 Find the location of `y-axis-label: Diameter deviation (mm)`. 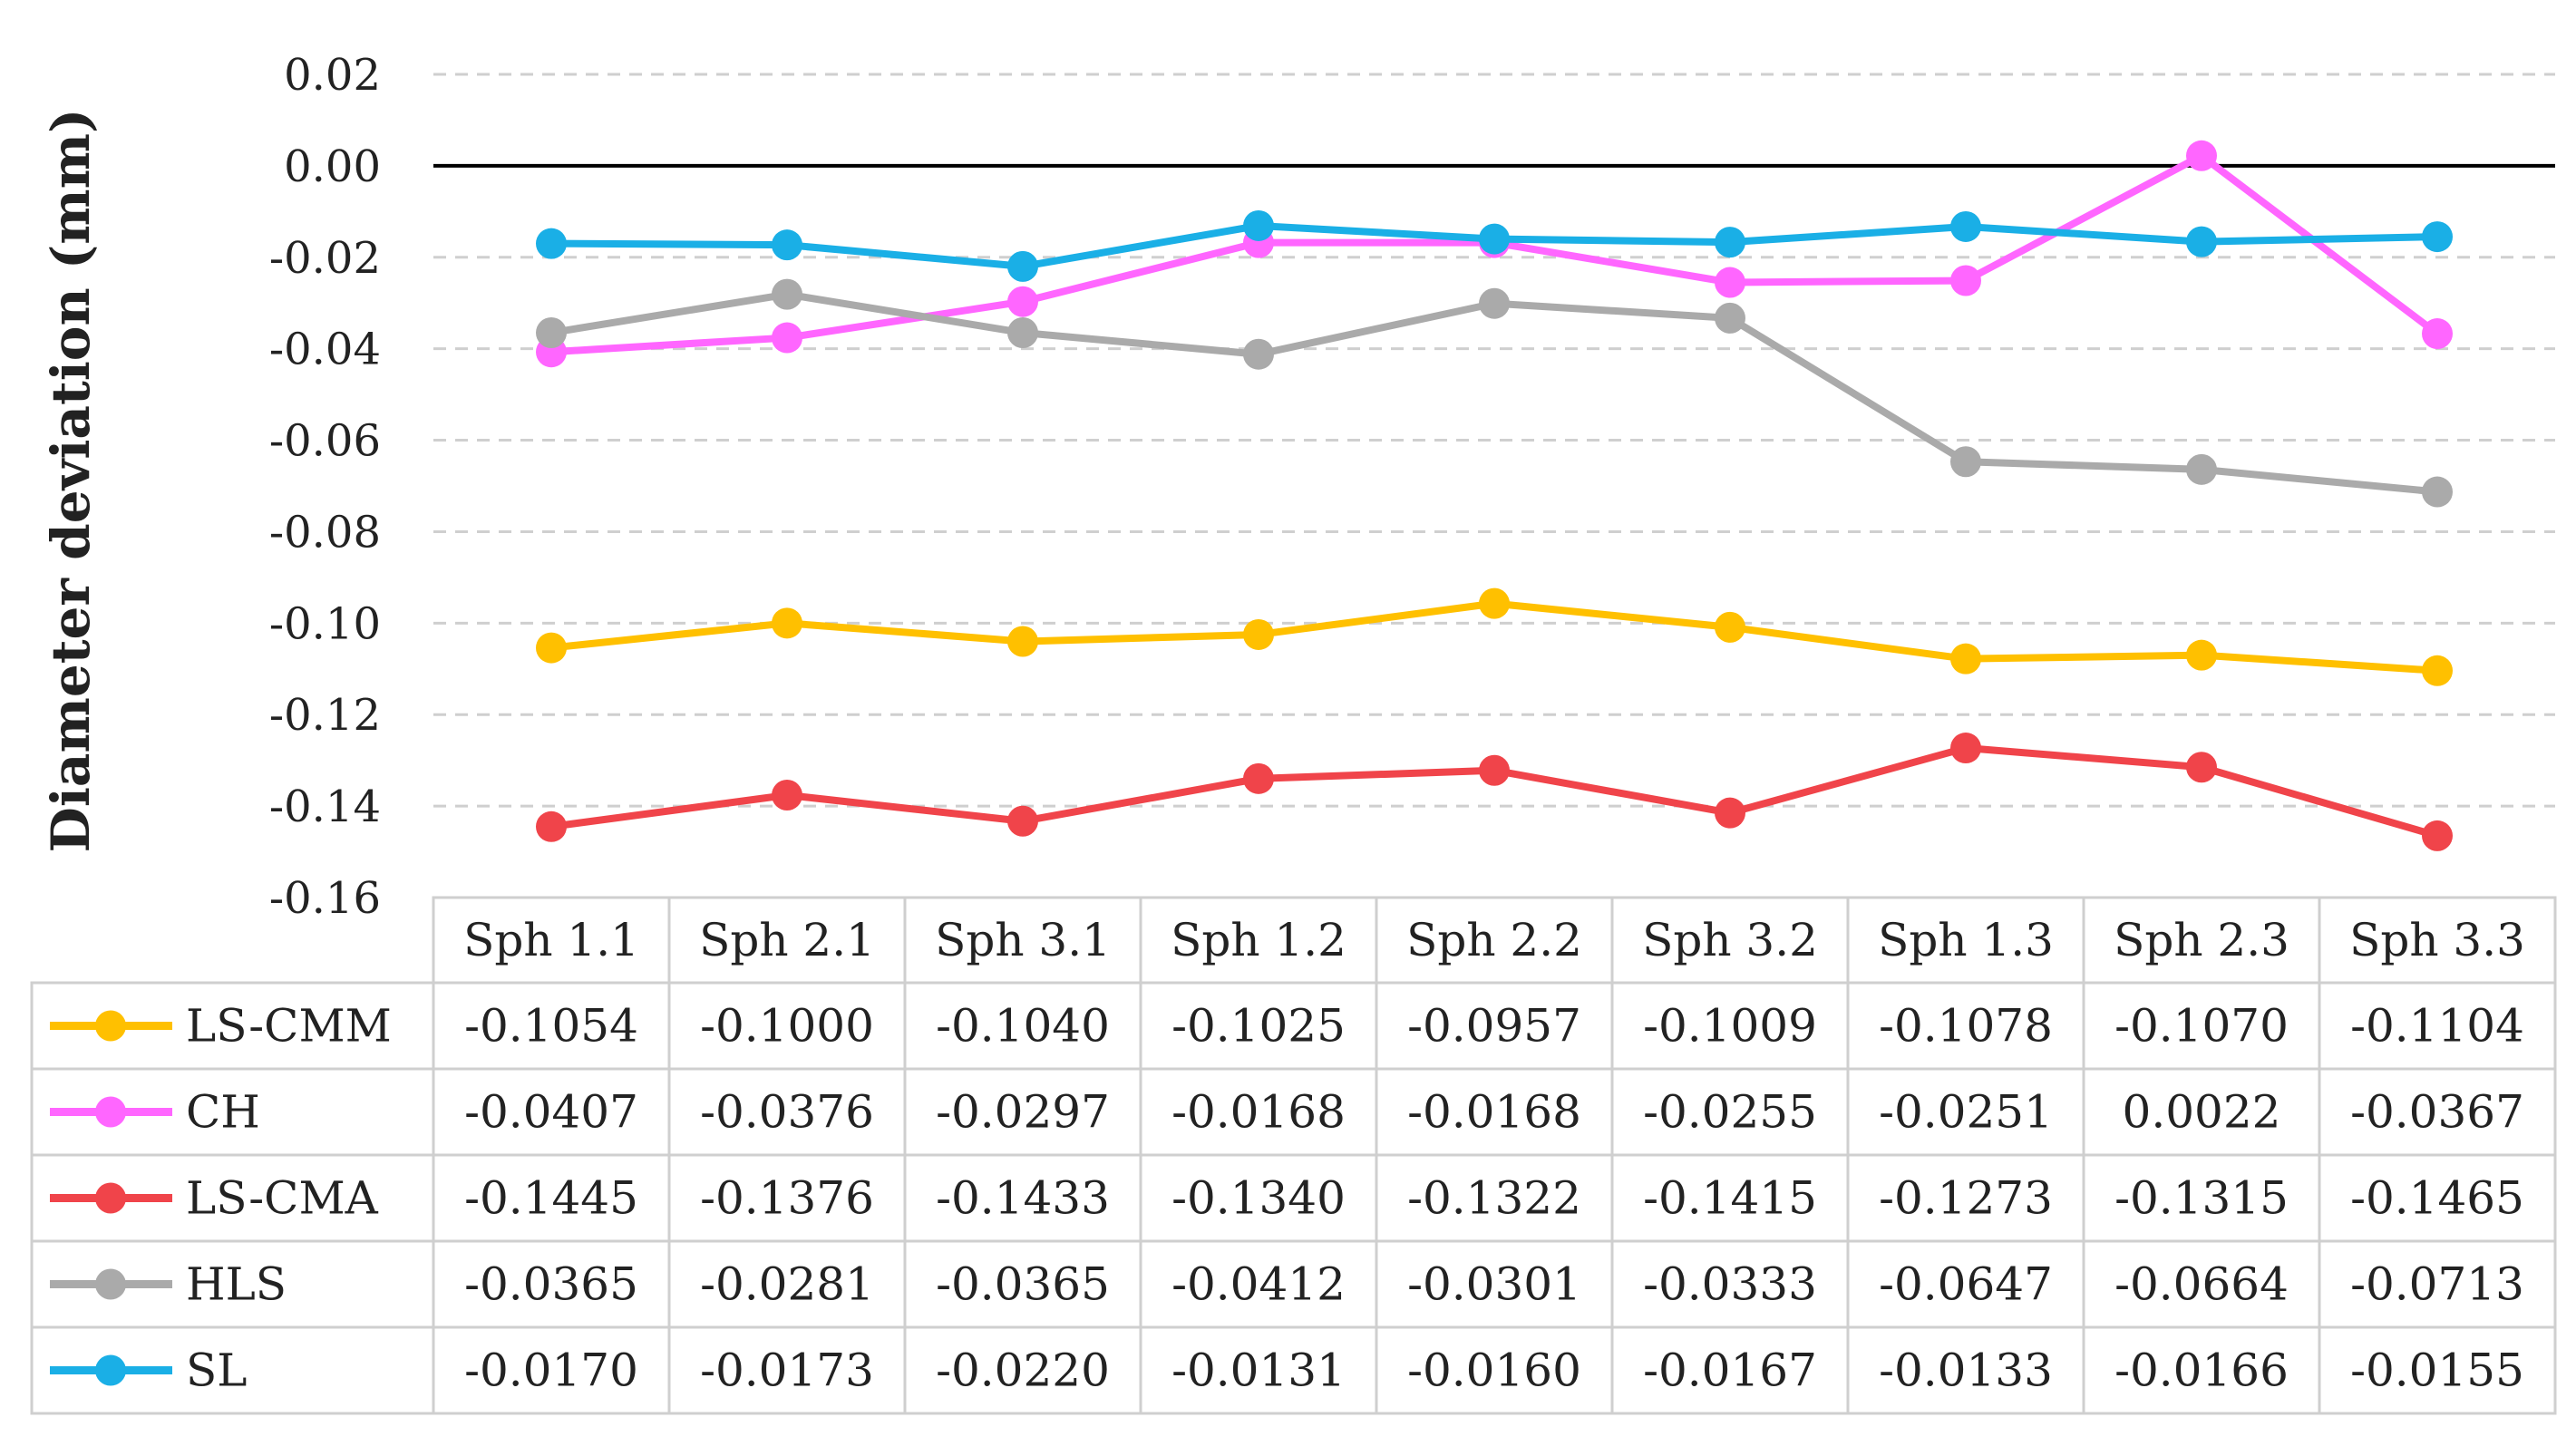

y-axis-label: Diameter deviation (mm) is located at coordinates (71, 481).